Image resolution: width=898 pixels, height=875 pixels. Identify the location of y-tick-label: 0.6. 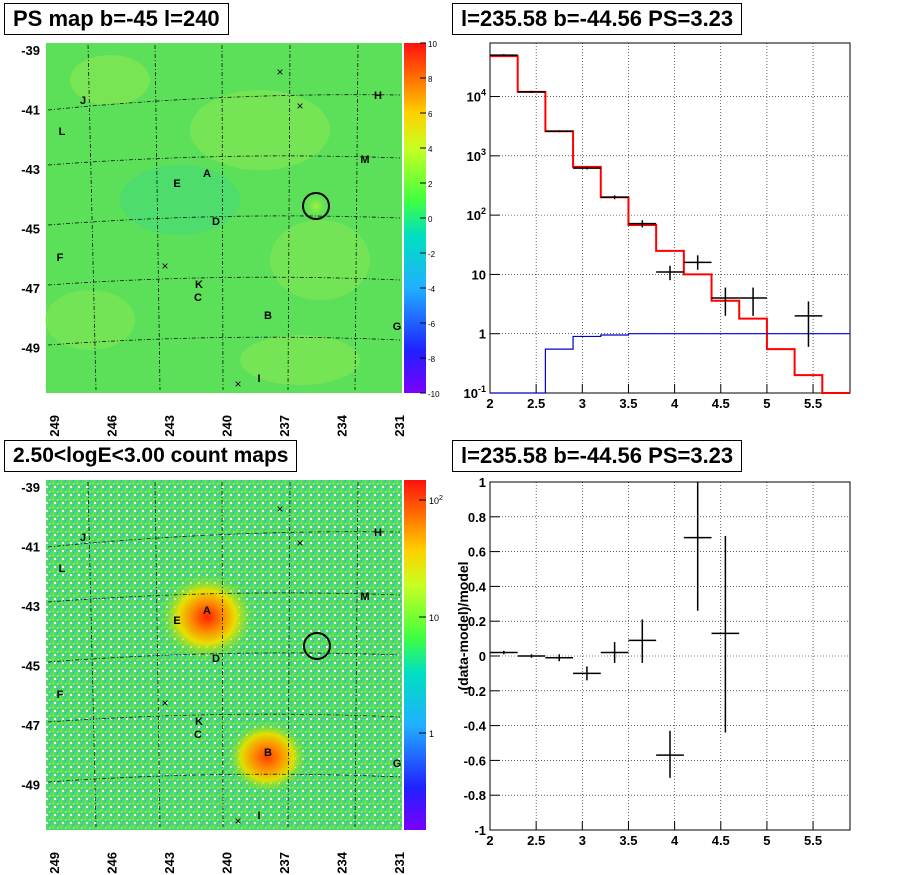
(477, 552).